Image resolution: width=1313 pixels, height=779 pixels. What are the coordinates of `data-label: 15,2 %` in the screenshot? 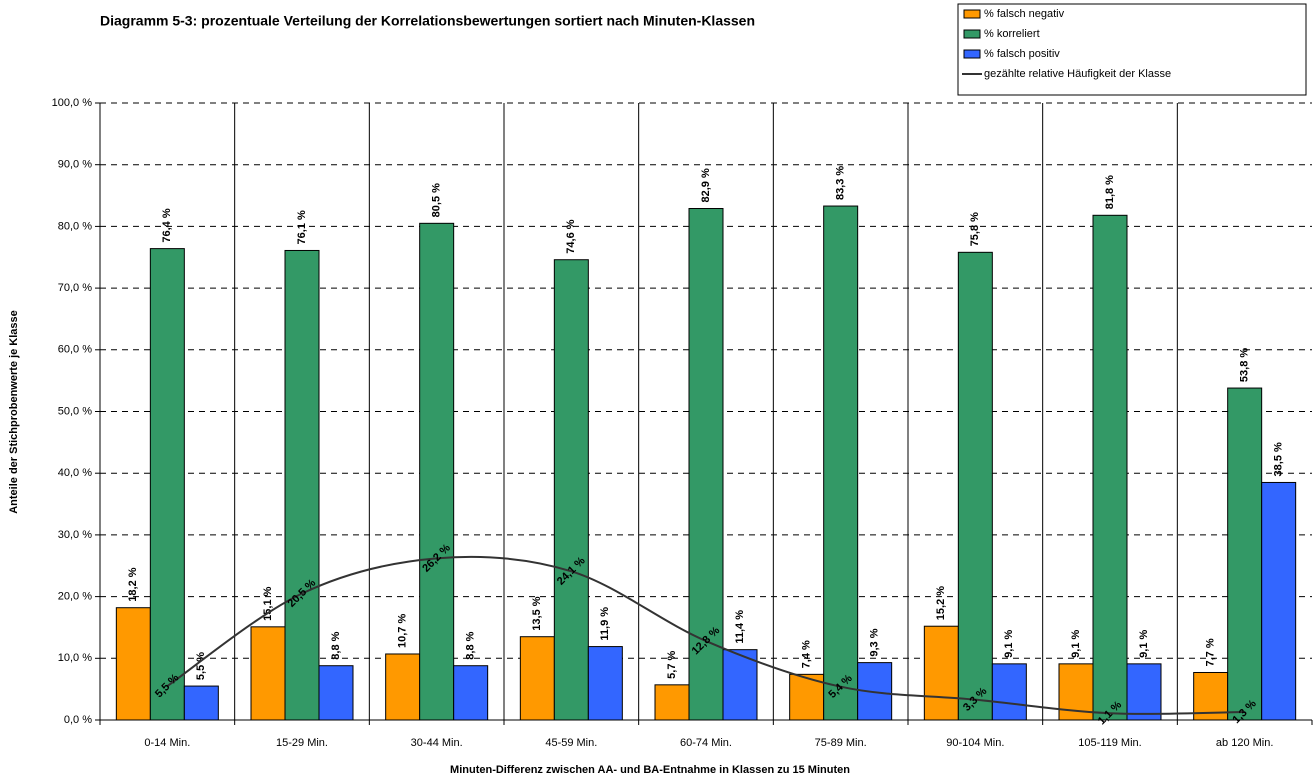 It's located at (941, 603).